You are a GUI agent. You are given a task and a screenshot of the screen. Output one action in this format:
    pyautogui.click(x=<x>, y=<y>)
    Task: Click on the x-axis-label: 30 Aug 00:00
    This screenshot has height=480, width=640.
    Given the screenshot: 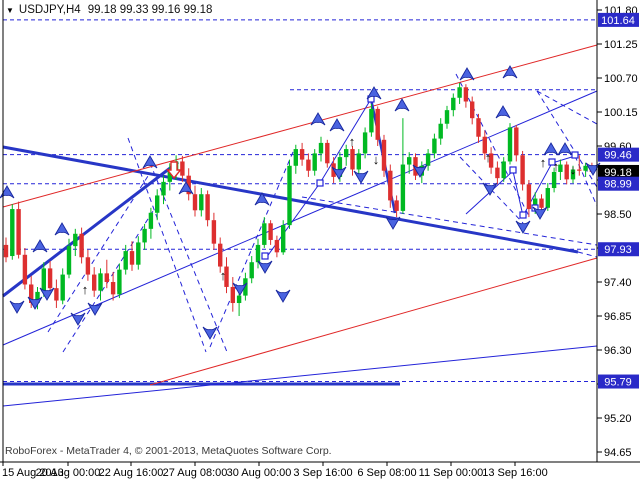 What is the action you would take?
    pyautogui.click(x=259, y=473)
    